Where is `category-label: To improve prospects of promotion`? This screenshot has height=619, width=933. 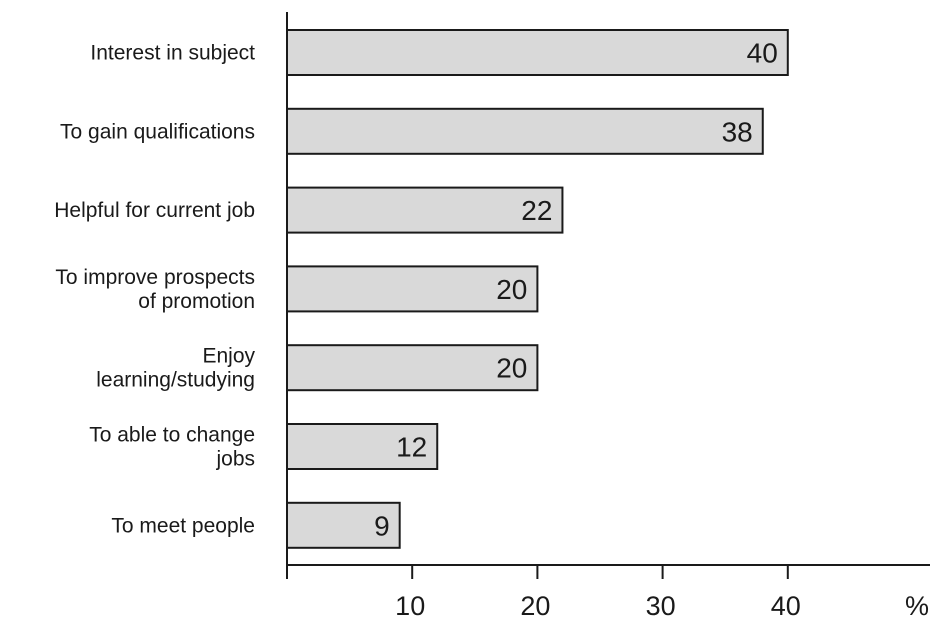
category-label: To improve prospects of promotion is located at coordinates (155, 289).